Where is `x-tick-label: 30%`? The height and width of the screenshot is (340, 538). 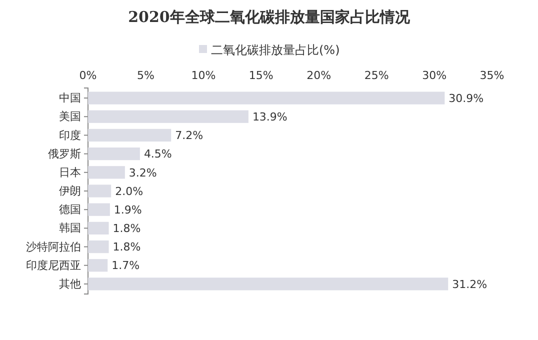 x-tick-label: 30% is located at coordinates (434, 75).